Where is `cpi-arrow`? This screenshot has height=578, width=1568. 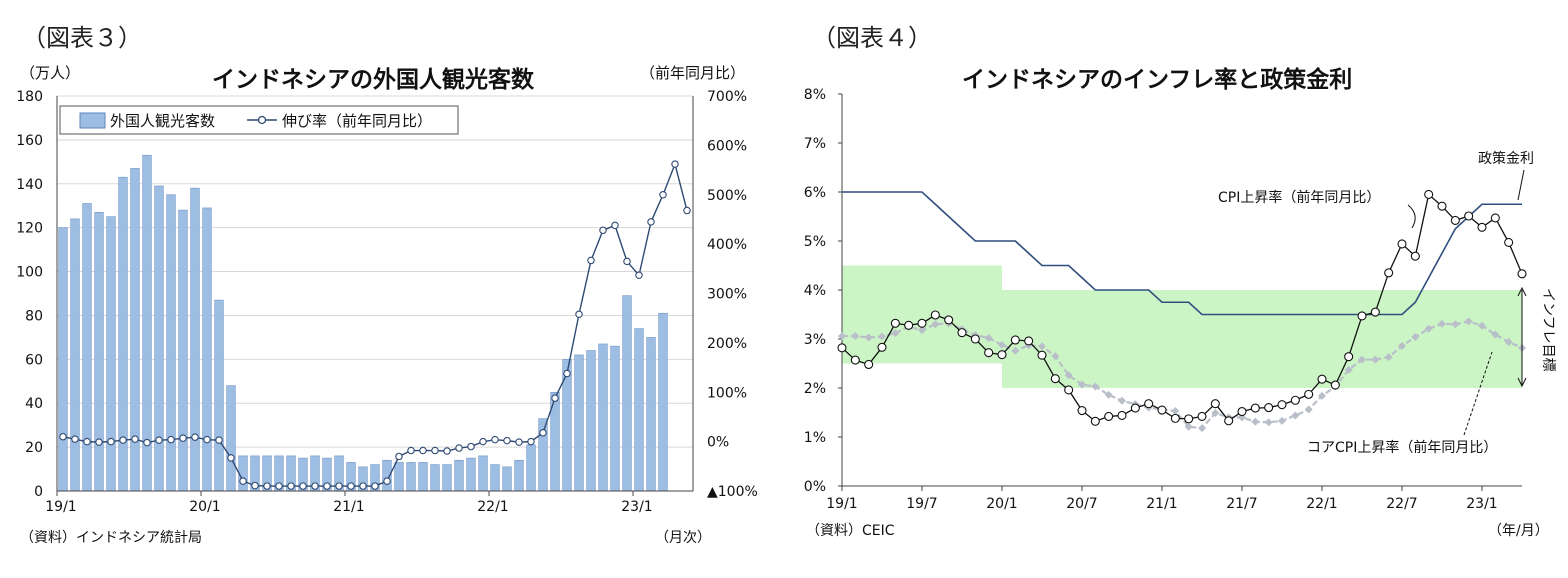
cpi-arrow is located at coordinates (1411, 216).